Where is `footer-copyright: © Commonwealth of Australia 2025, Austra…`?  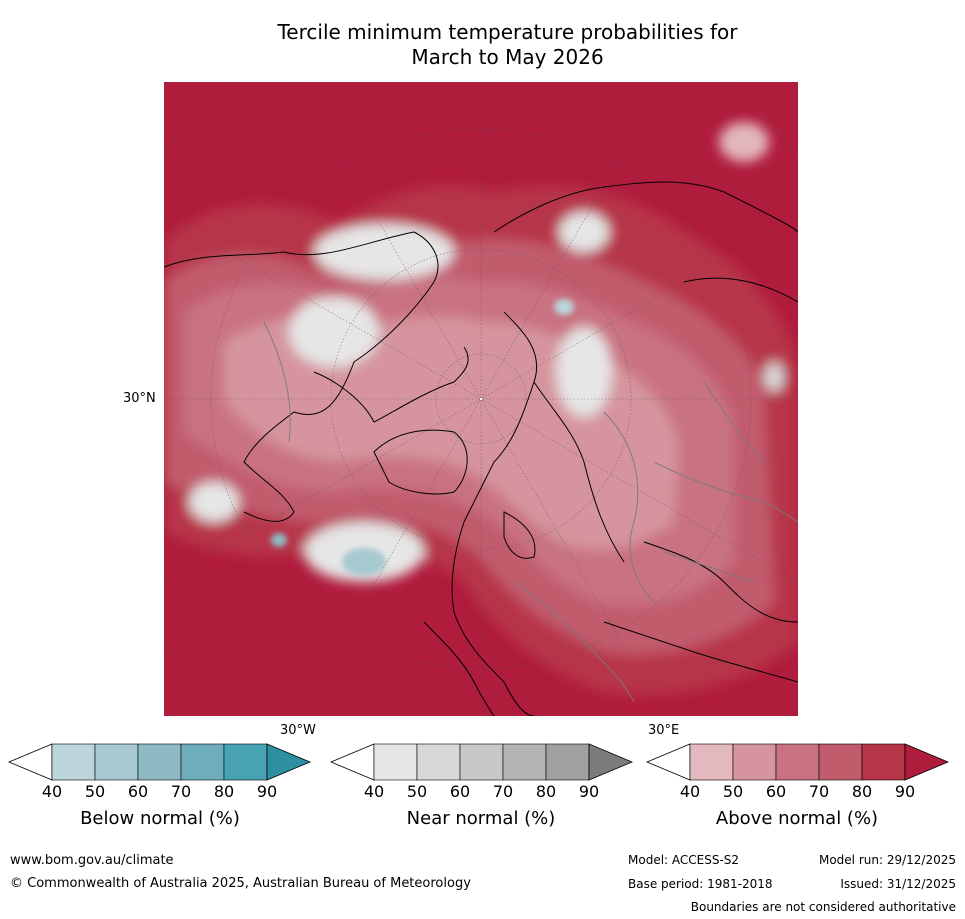 footer-copyright: © Commonwealth of Australia 2025, Austra… is located at coordinates (240, 883).